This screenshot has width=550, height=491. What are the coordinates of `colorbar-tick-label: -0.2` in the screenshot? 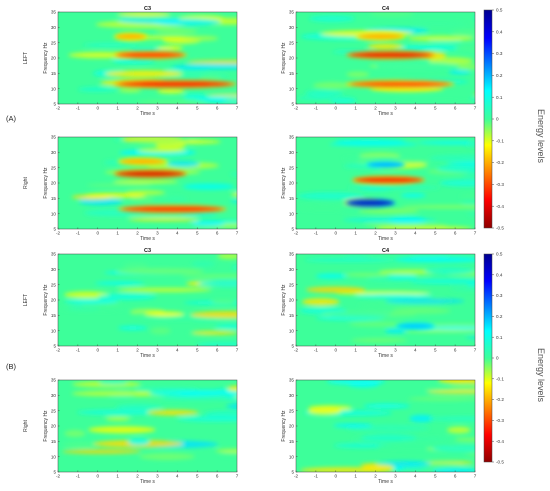 It's located at (500, 162).